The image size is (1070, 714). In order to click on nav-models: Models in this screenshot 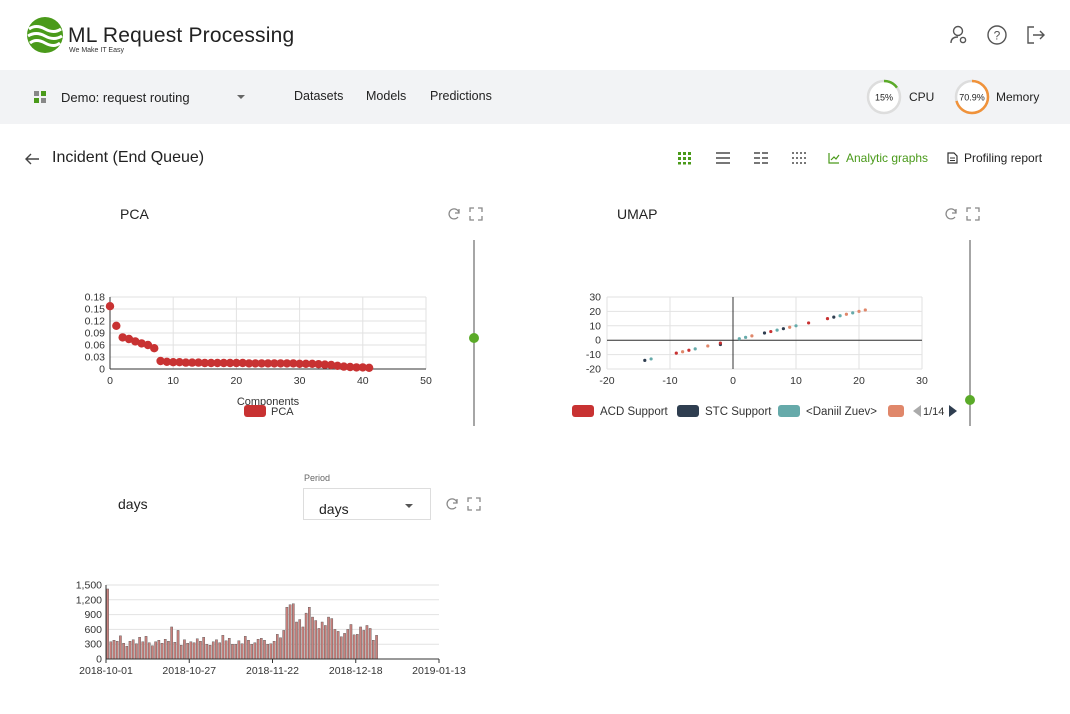, I will do `click(386, 96)`.